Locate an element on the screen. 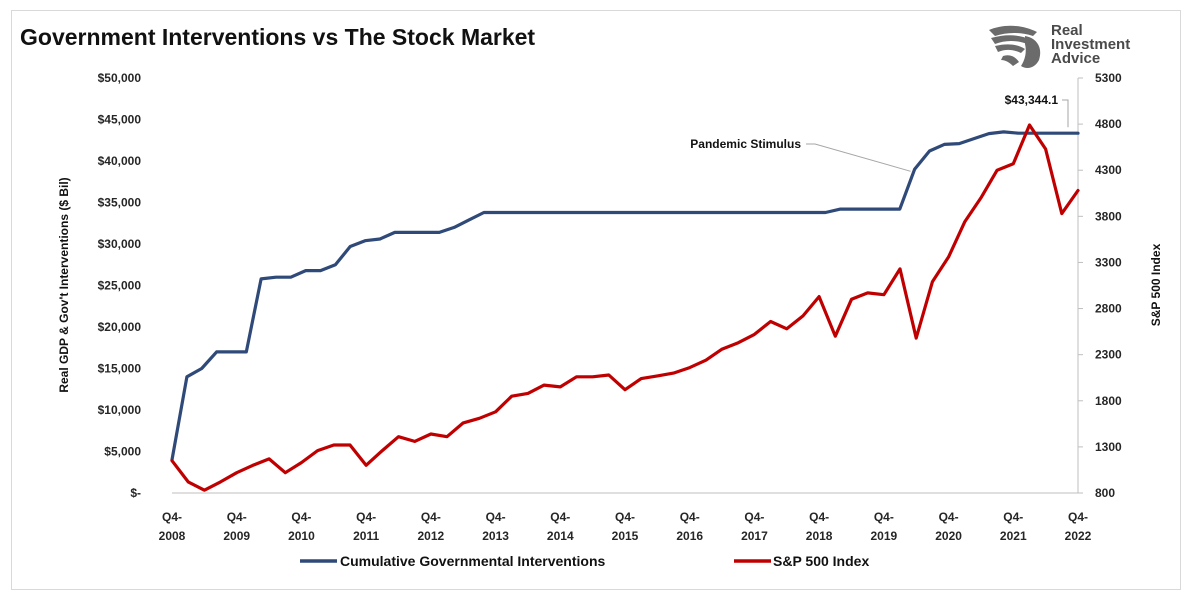 The width and height of the screenshot is (1191, 598). y2-tick-label: 2800 is located at coordinates (1108, 309).